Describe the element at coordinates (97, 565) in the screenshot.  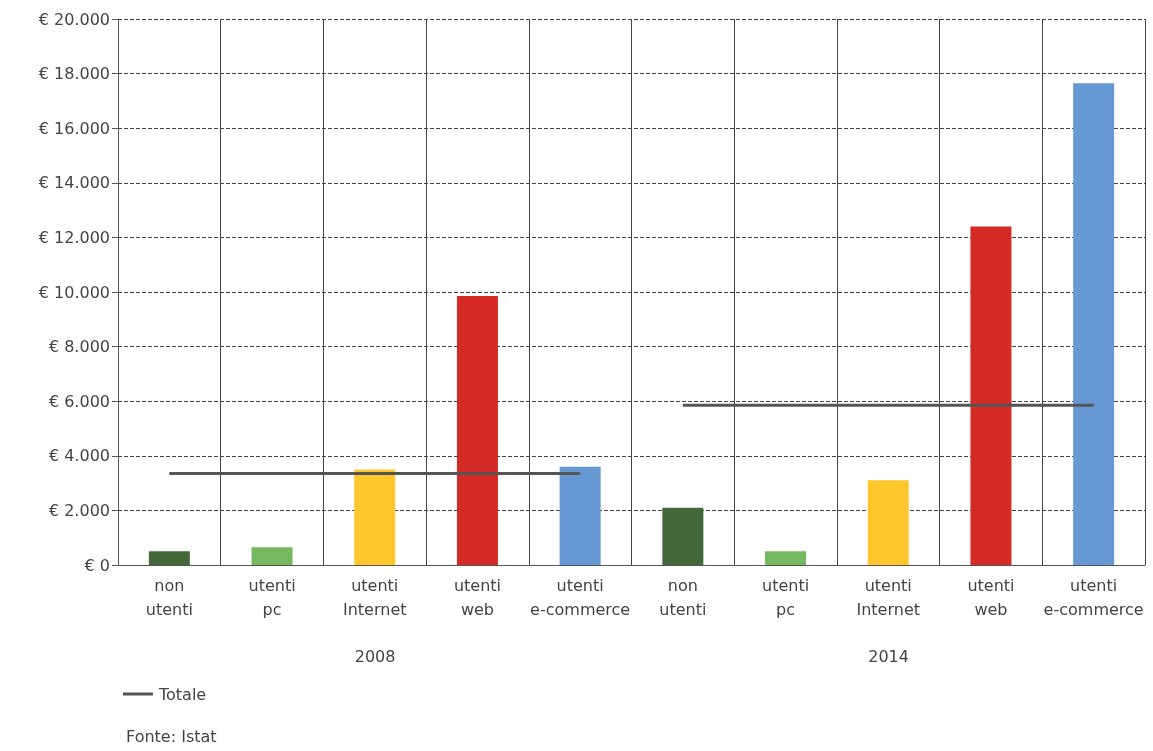
I see `y-tick-label: € 0` at that location.